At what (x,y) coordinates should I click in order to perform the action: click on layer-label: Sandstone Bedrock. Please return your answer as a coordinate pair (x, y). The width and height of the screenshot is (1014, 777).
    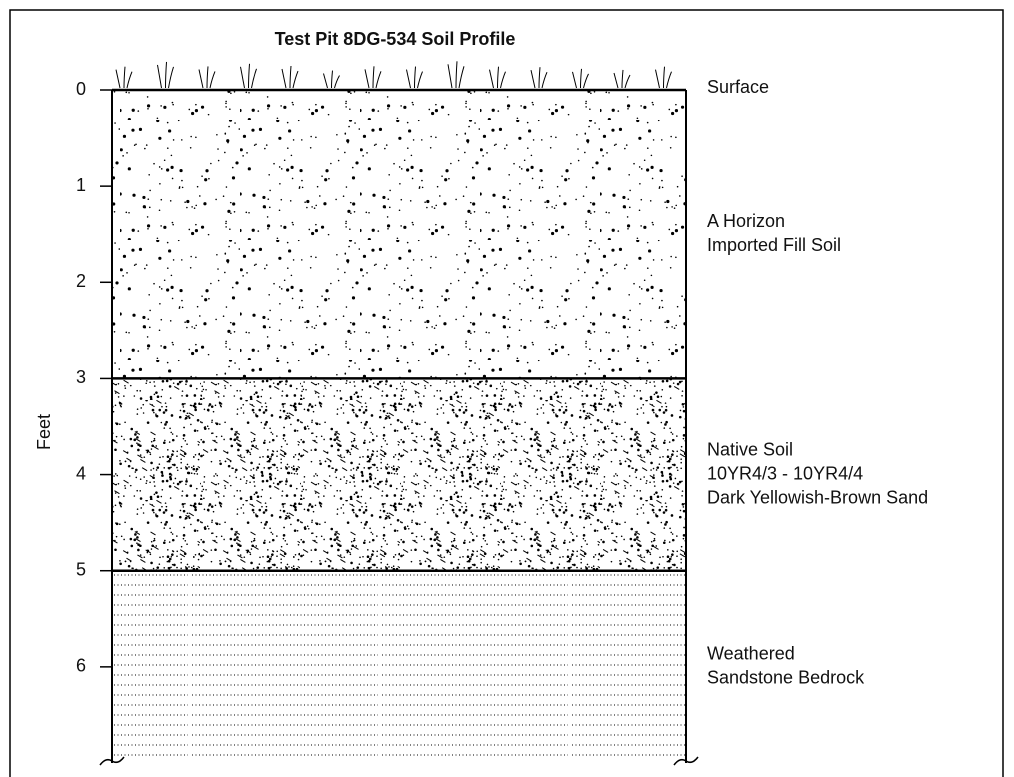
    Looking at the image, I should click on (786, 678).